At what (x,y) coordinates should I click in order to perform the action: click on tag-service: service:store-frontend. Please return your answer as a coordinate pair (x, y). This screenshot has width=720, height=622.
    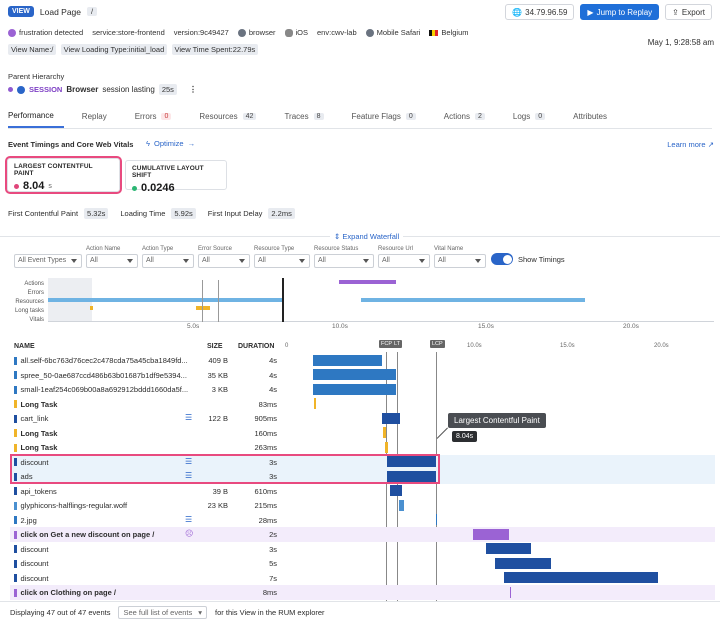
    Looking at the image, I should click on (128, 32).